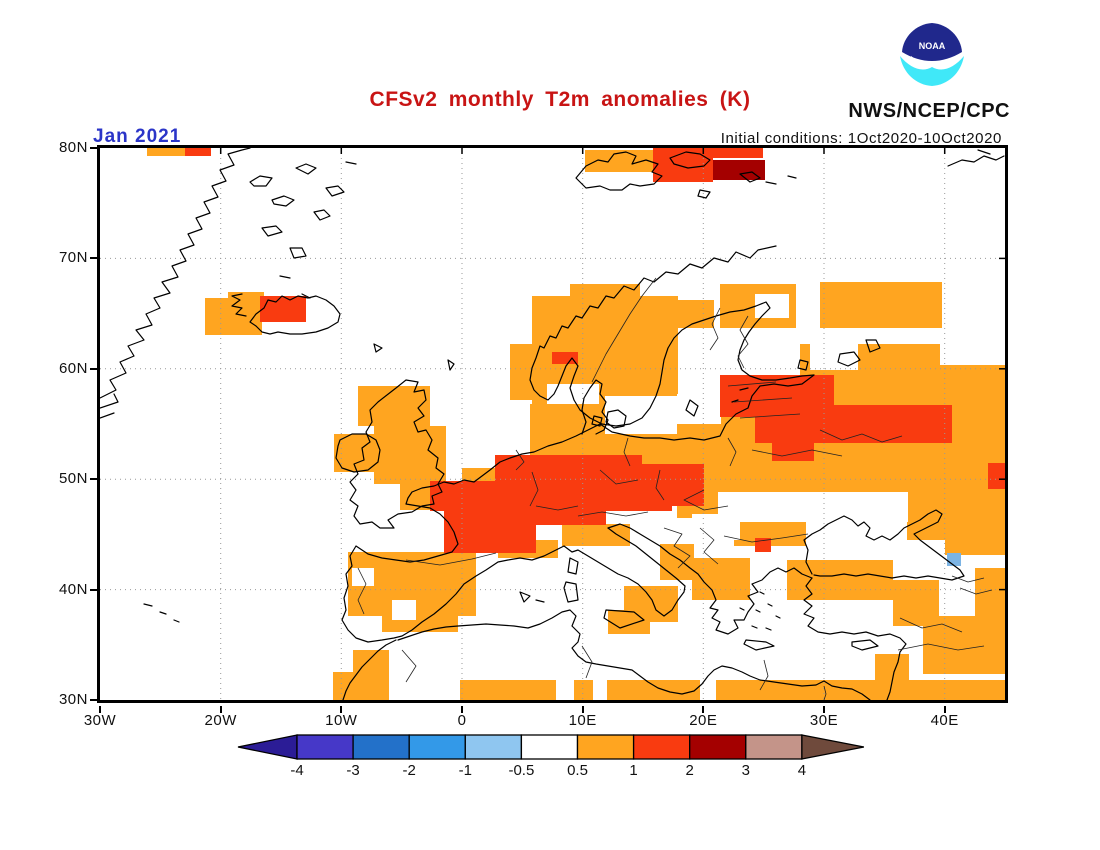 This screenshot has height=850, width=1100. What do you see at coordinates (137, 136) in the screenshot?
I see `date-label: Jan 2021` at bounding box center [137, 136].